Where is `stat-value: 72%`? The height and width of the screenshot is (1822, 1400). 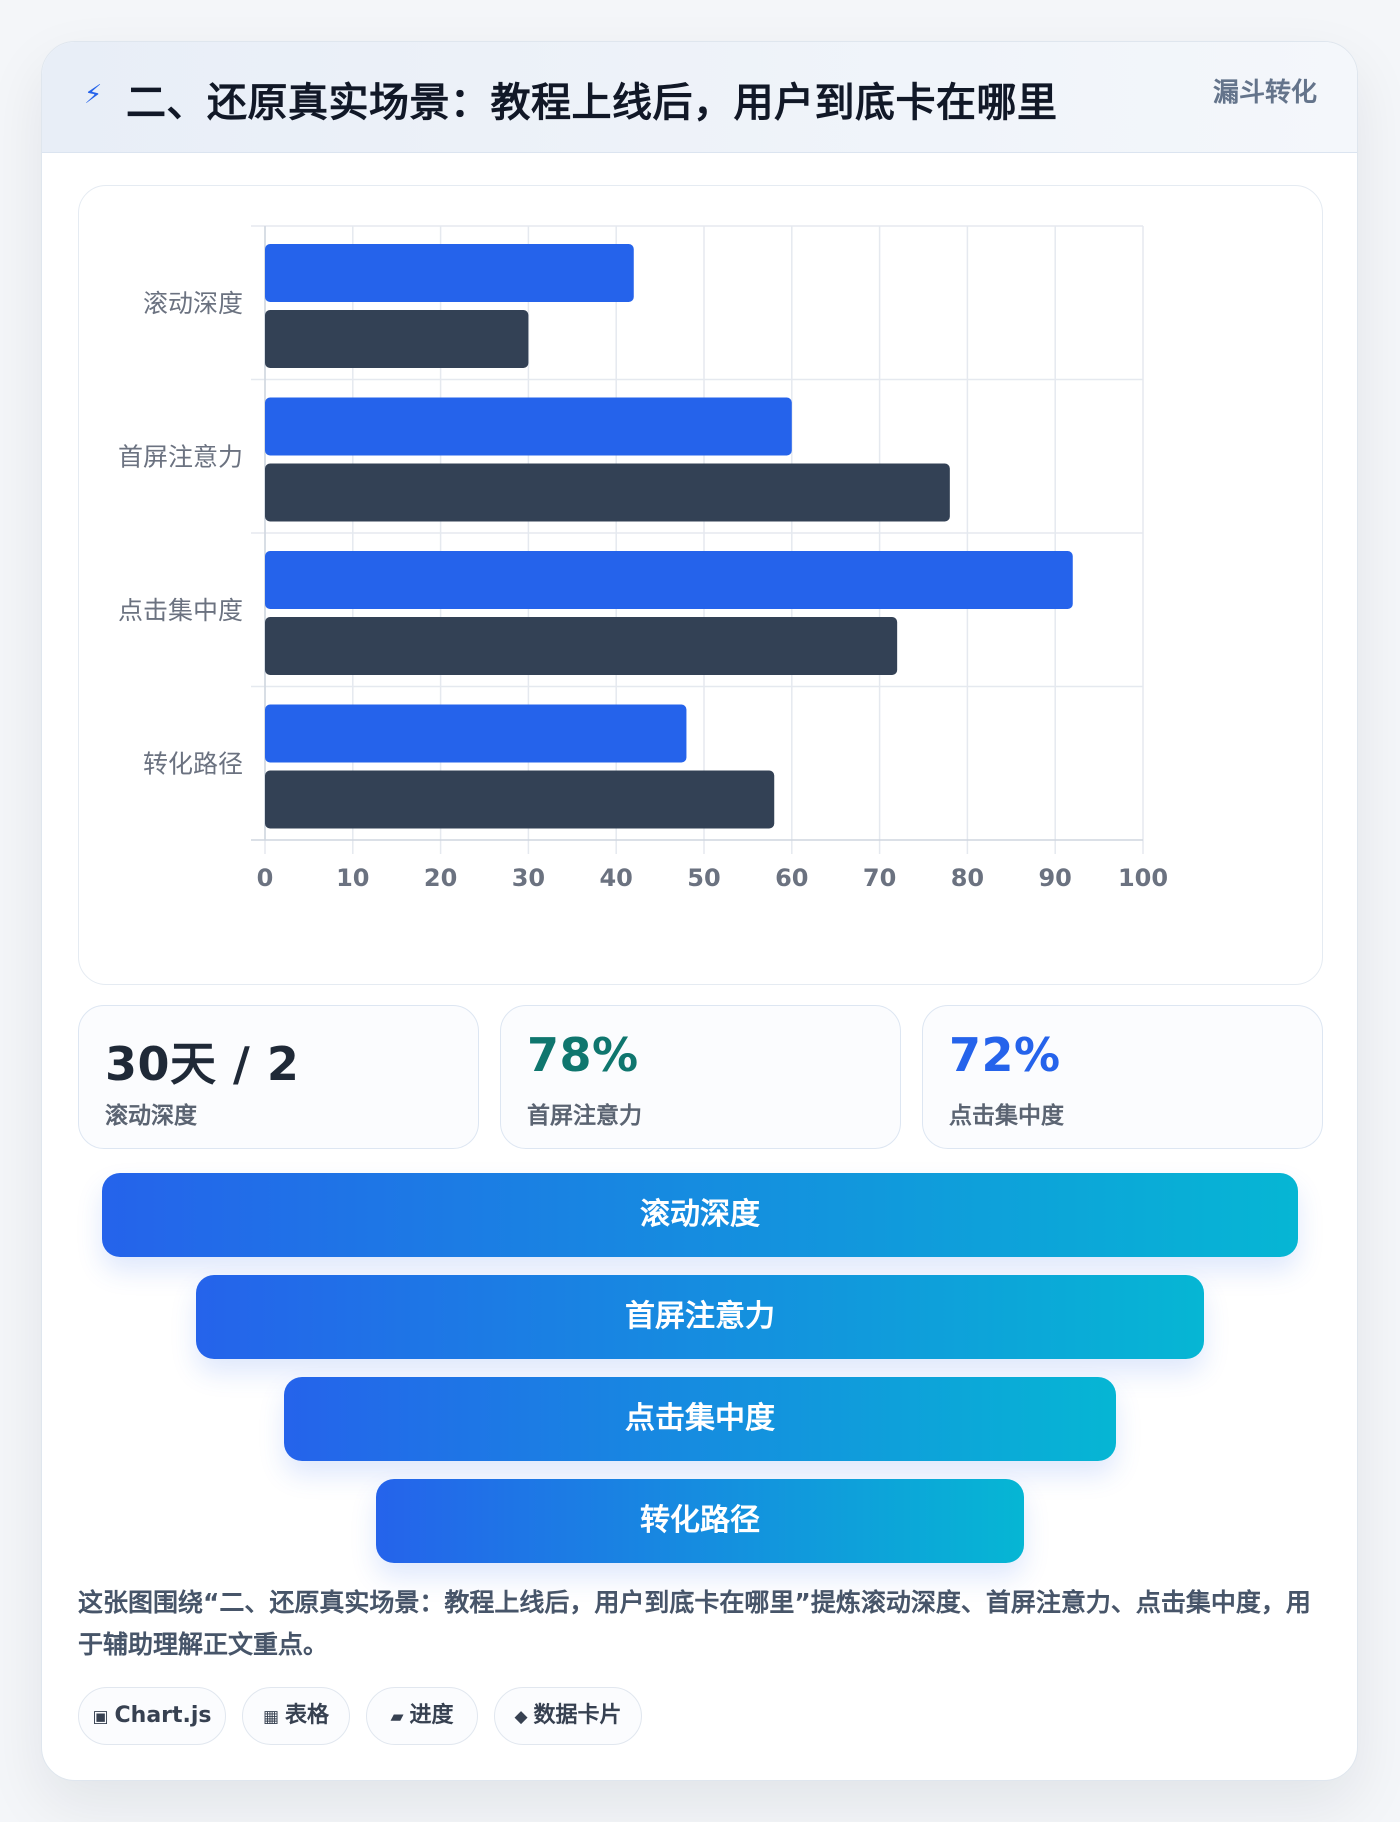
stat-value: 72% is located at coordinates (1005, 1055).